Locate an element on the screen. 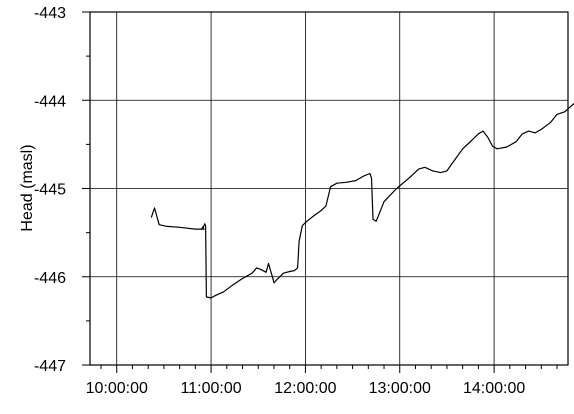 This screenshot has width=574, height=414. y-axis-label: Head (masl) is located at coordinates (27, 187).